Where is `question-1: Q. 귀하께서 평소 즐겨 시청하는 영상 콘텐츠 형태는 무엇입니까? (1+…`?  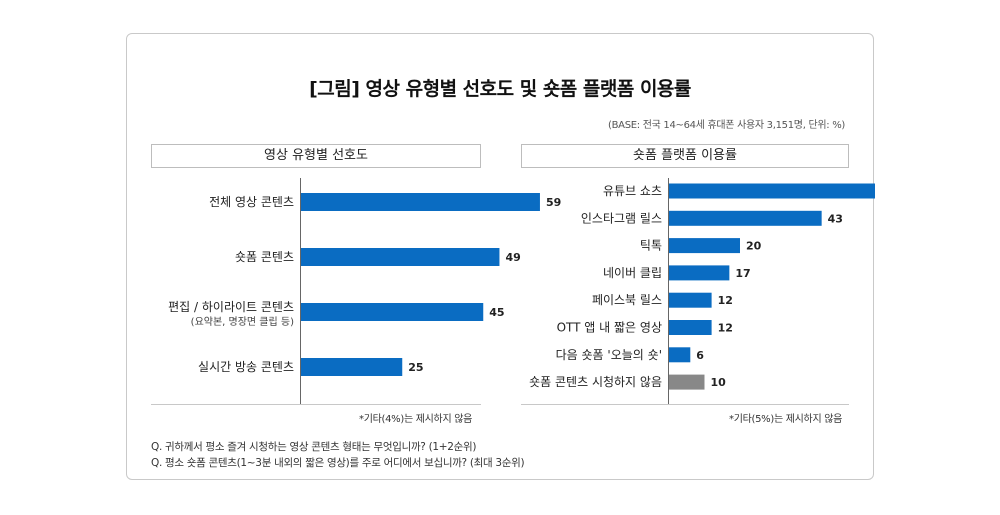
question-1: Q. 귀하께서 평소 즐겨 시청하는 영상 콘텐츠 형태는 무엇입니까? (1+… is located at coordinates (314, 447).